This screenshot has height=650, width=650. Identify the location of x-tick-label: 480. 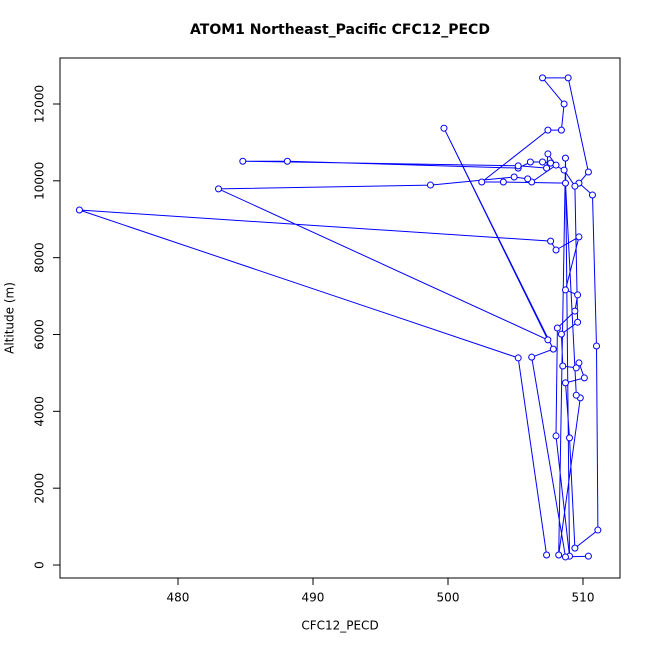
(178, 598).